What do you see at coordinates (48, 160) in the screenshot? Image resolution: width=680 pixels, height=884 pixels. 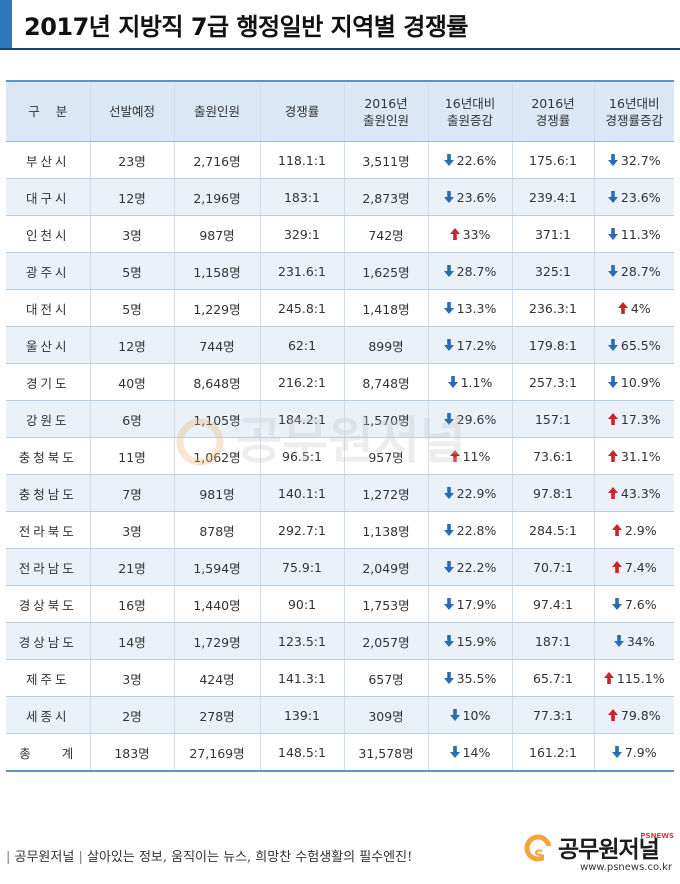 I see `region-cell: 부산시` at bounding box center [48, 160].